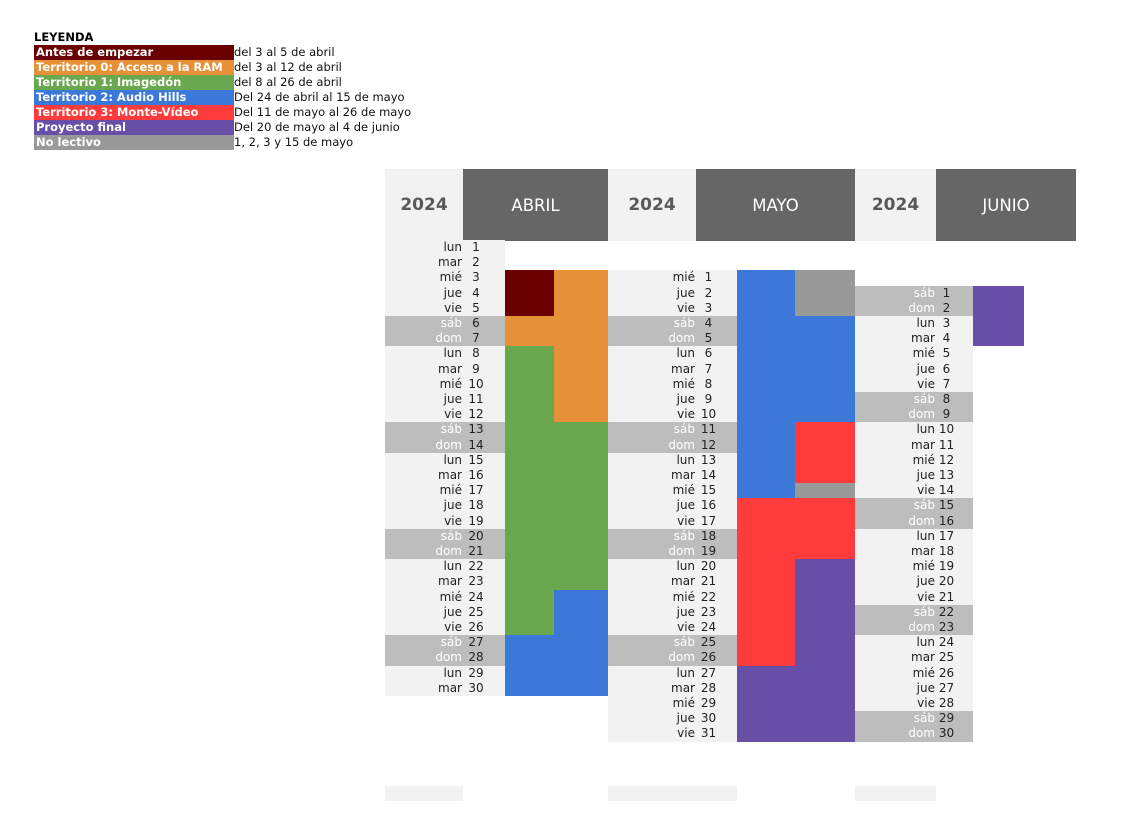  What do you see at coordinates (476, 611) in the screenshot?
I see `day-number: 25` at bounding box center [476, 611].